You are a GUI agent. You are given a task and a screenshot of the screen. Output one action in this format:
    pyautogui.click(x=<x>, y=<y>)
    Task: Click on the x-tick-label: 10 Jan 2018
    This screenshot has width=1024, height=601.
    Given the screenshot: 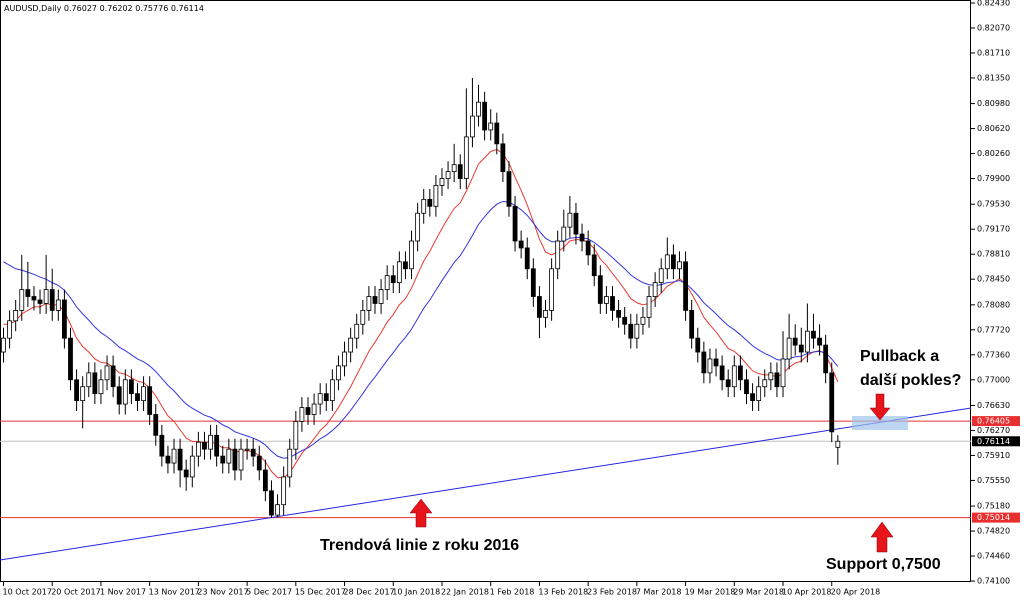 What is the action you would take?
    pyautogui.click(x=416, y=592)
    